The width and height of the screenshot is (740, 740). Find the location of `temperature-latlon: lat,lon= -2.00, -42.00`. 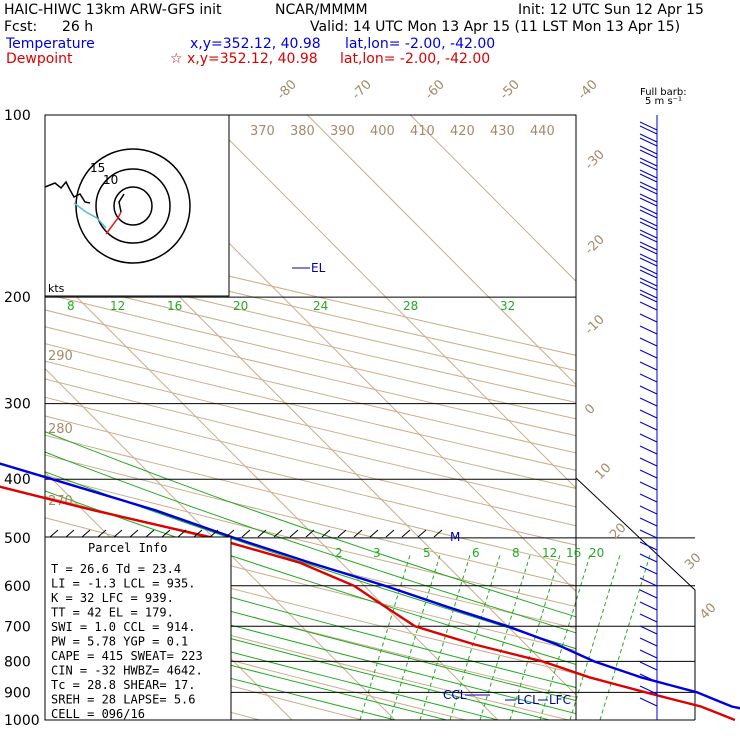

temperature-latlon: lat,lon= -2.00, -42.00 is located at coordinates (420, 44).